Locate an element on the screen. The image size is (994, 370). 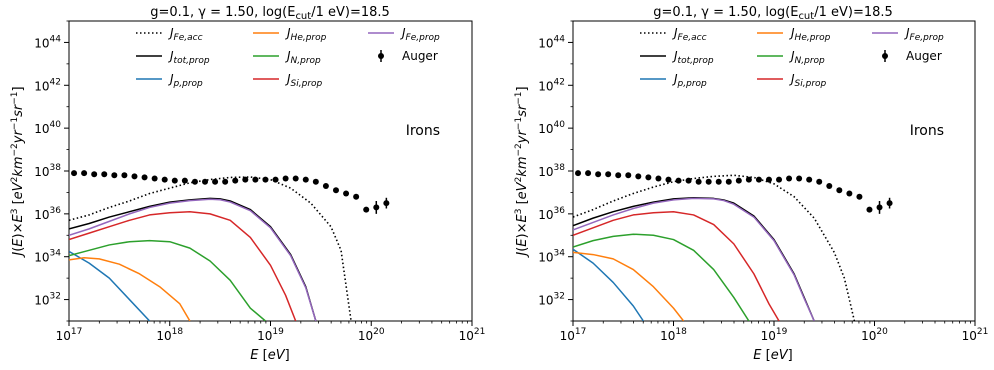
x-tick-label: 1021 is located at coordinates (975, 335).